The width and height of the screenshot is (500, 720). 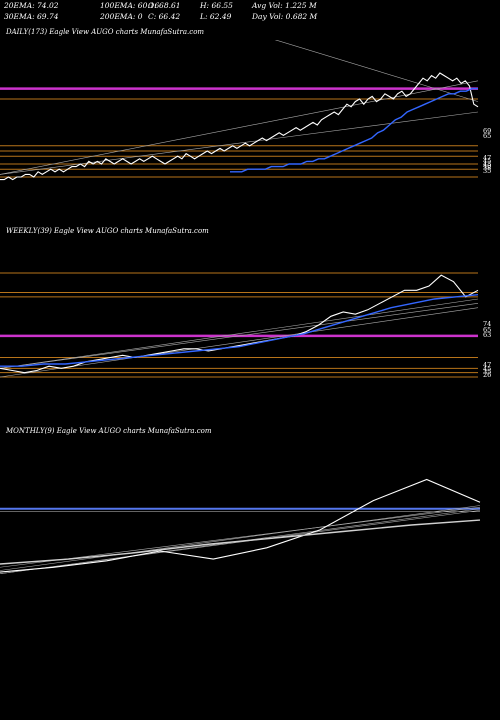 What do you see at coordinates (284, 5) in the screenshot?
I see `stat-avg-vol: Avg Vol: 1.225 M` at bounding box center [284, 5].